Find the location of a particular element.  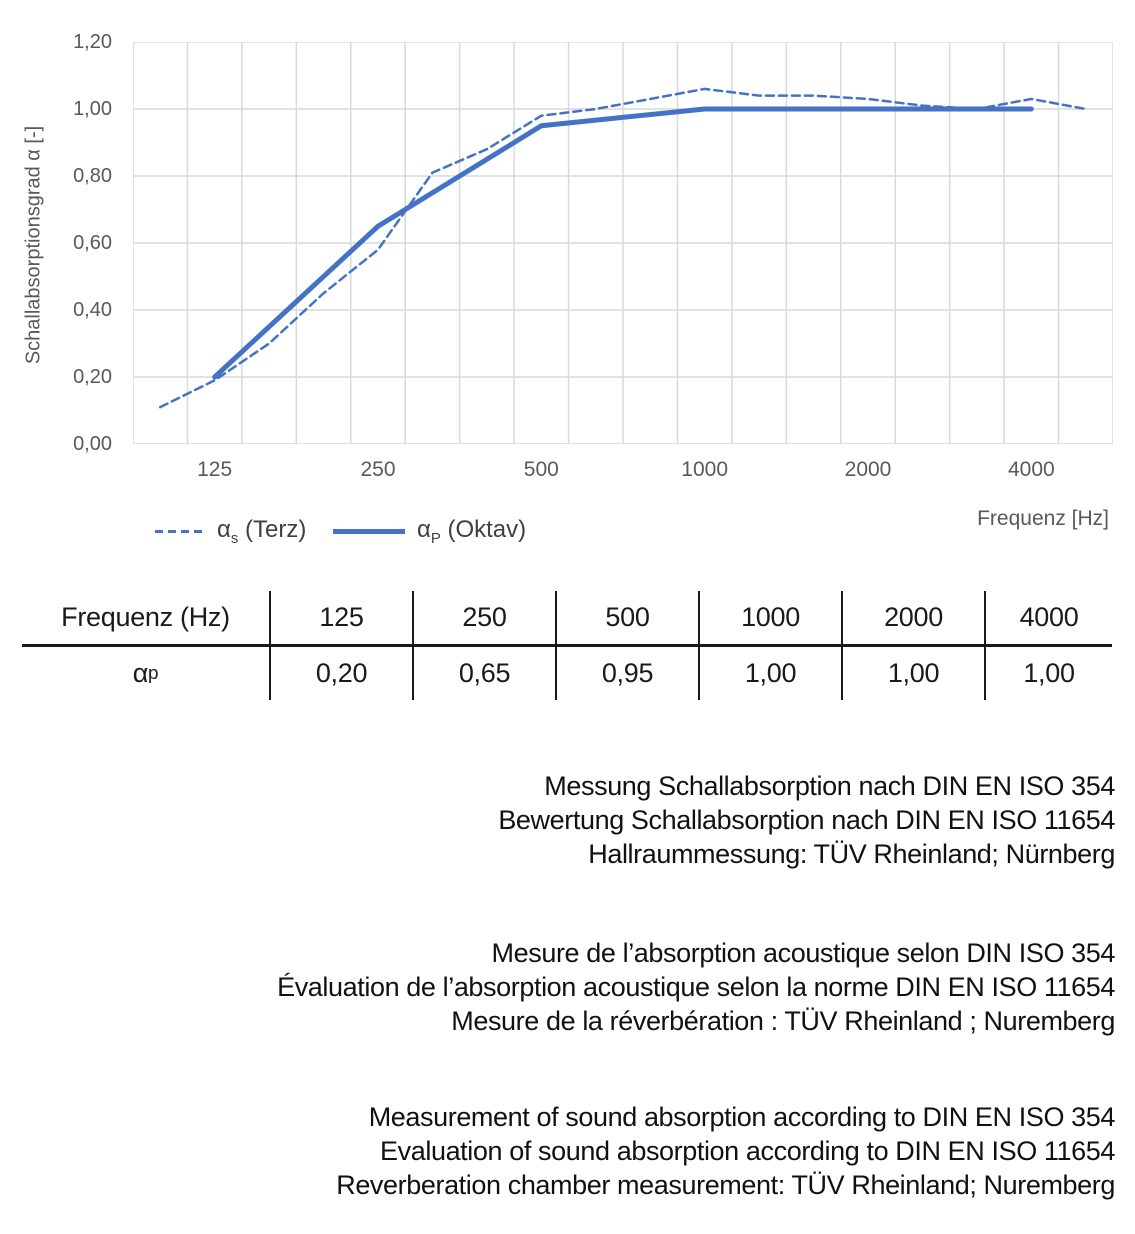

y-tick-label: 0,40 is located at coordinates (92, 310).